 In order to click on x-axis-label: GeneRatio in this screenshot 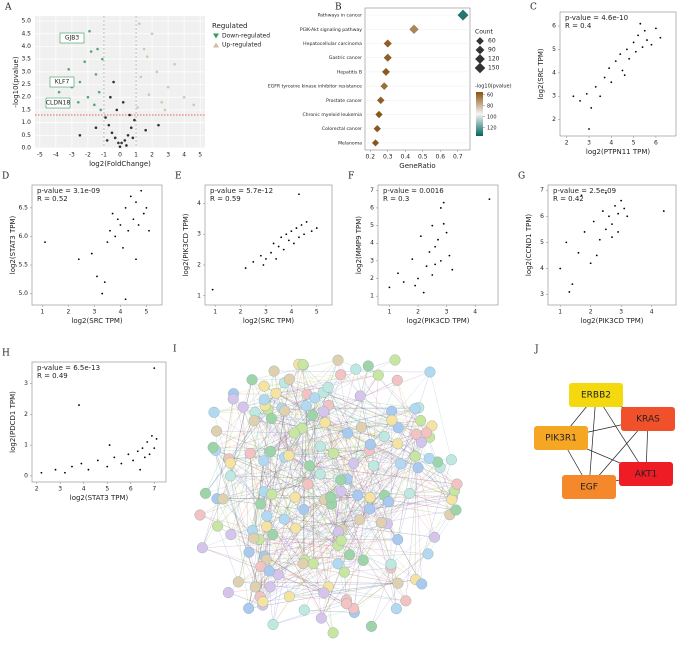, I will do `click(417, 166)`.